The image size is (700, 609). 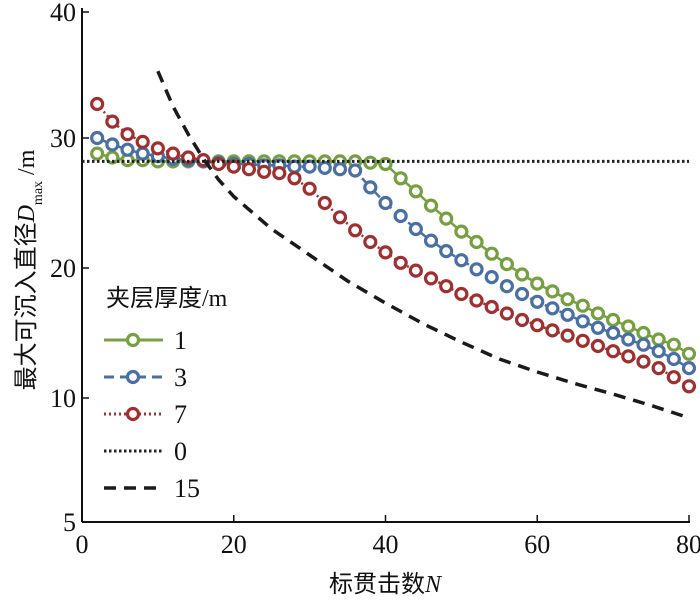 I want to click on y-axis-label-sub: max, so click(x=38, y=193).